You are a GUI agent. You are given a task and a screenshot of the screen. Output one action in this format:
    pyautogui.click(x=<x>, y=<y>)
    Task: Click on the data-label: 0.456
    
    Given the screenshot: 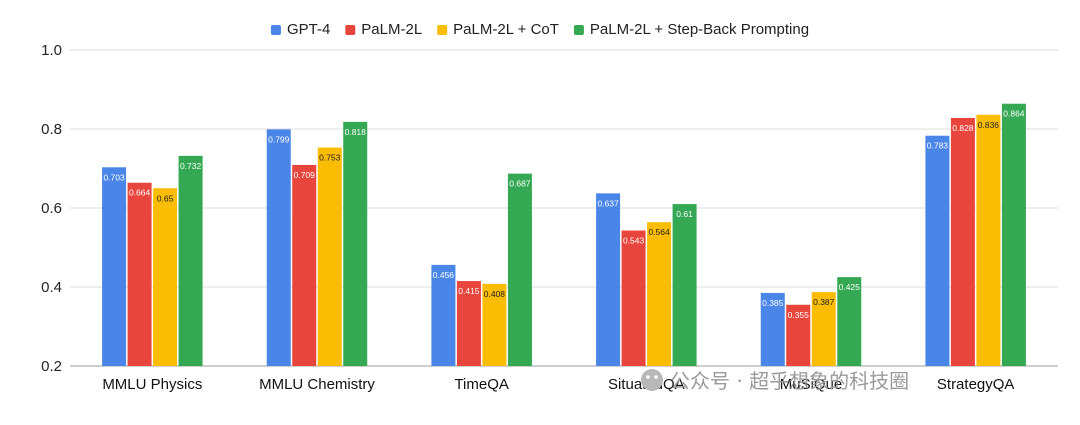 What is the action you would take?
    pyautogui.click(x=444, y=275)
    